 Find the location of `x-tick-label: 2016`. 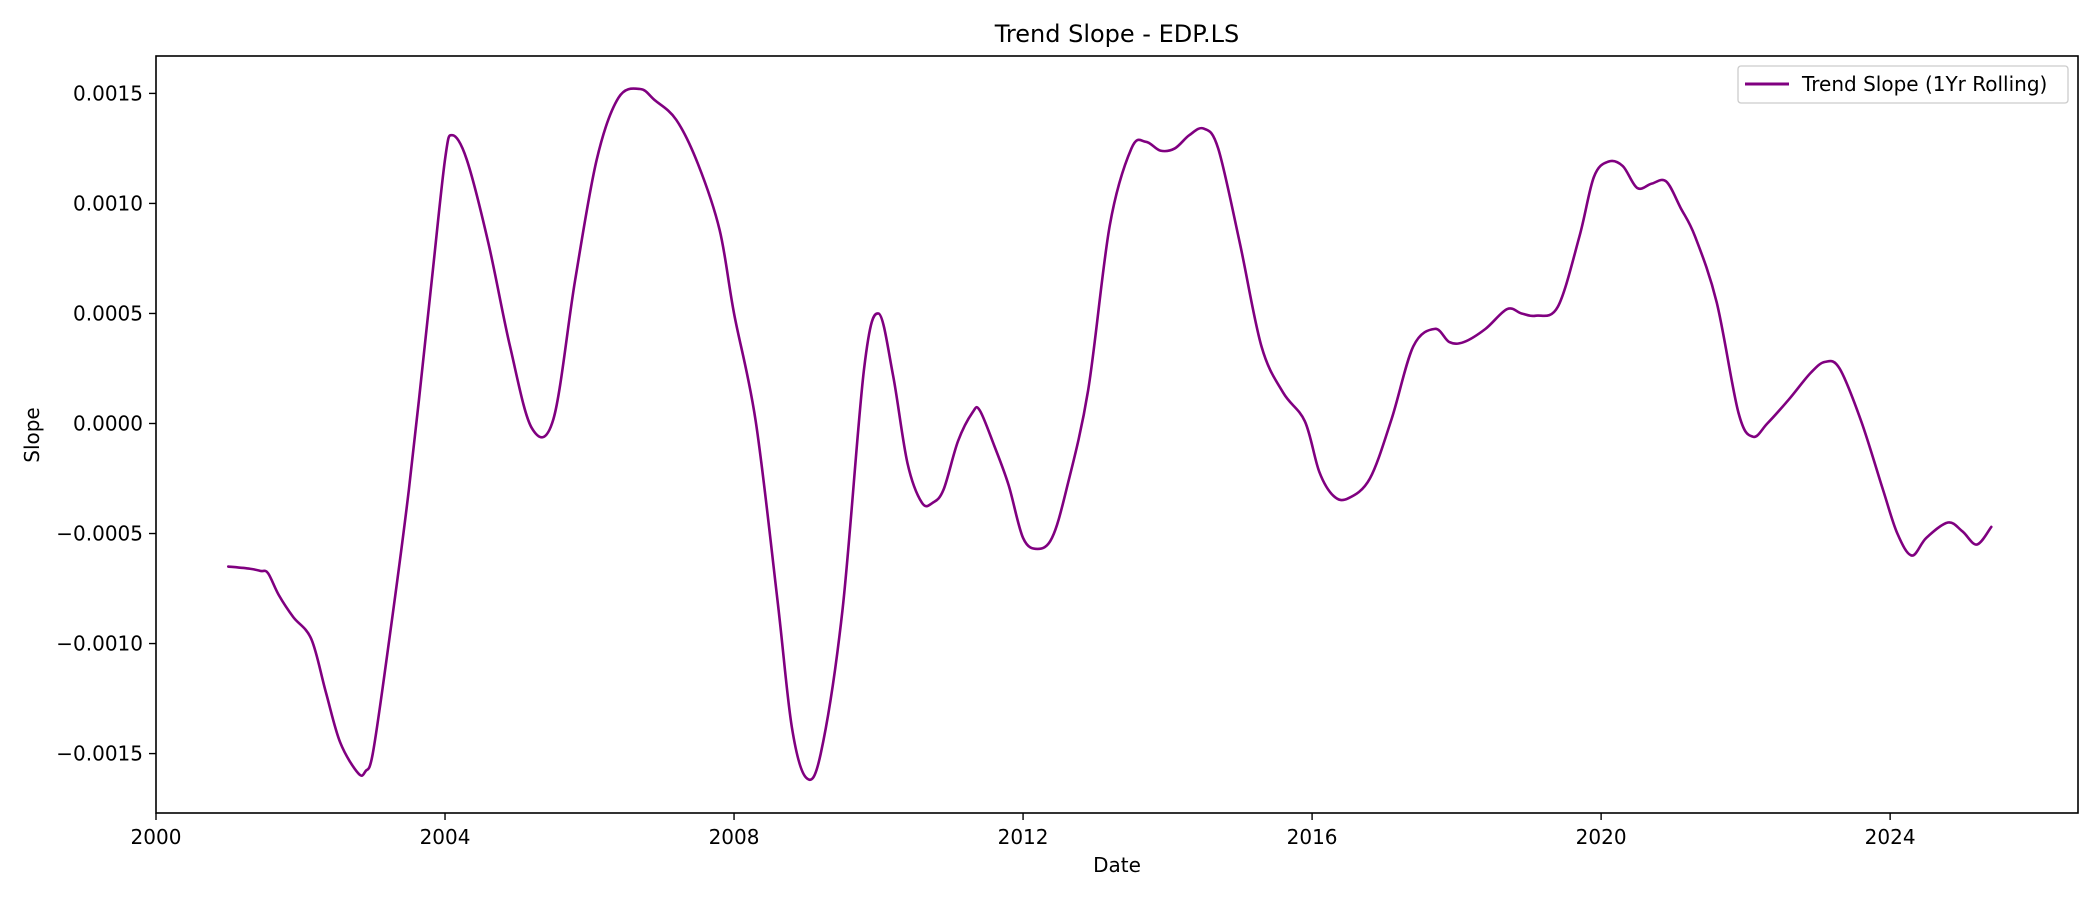

x-tick-label: 2016 is located at coordinates (1312, 837).